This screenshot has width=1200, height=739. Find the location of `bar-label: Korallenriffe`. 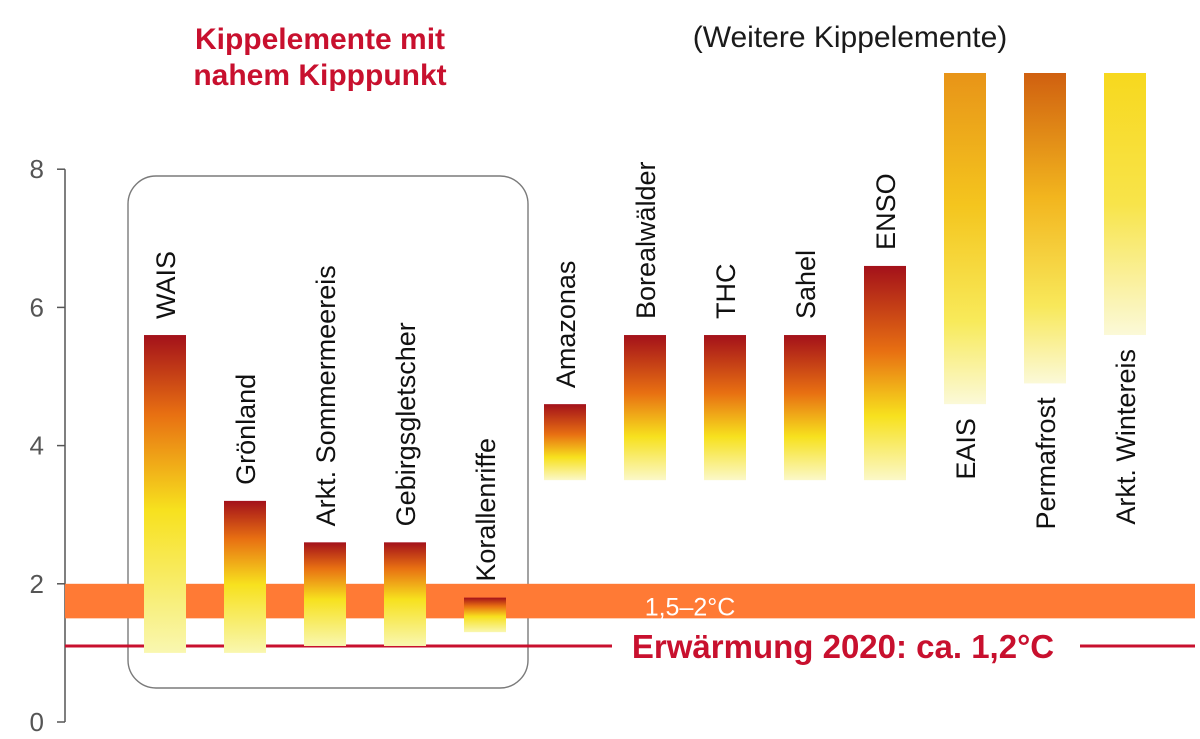

bar-label: Korallenriffe is located at coordinates (486, 510).